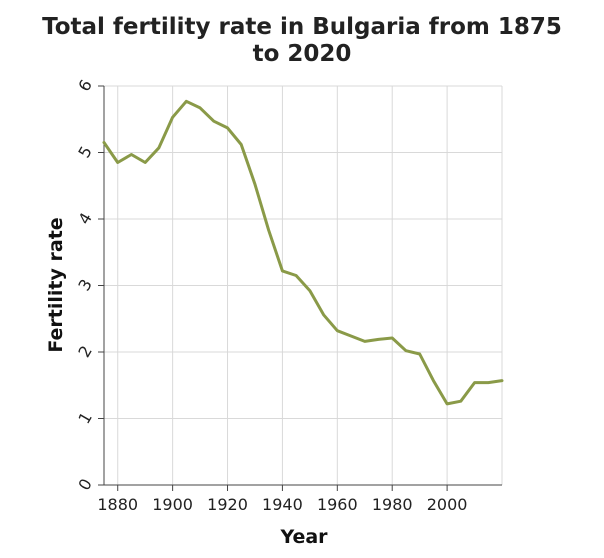 The height and width of the screenshot is (558, 604). I want to click on chart-title-line-2: to 2020, so click(302, 54).